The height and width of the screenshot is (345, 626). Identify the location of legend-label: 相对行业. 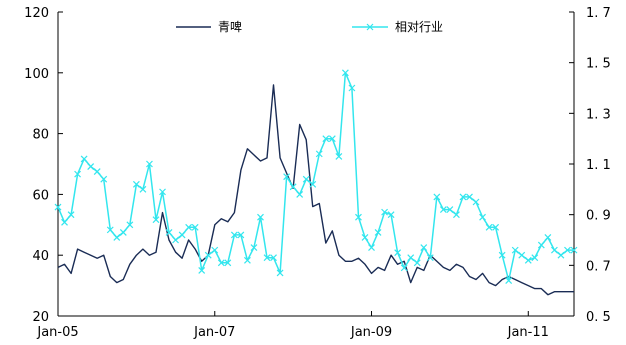
(419, 27).